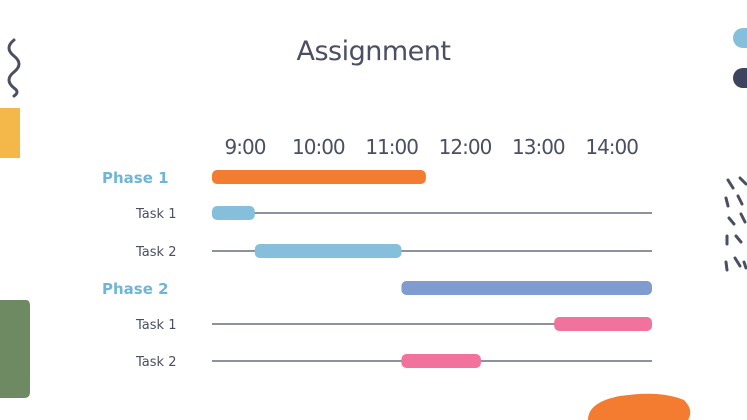  Describe the element at coordinates (611, 147) in the screenshot. I see `time-tick-label: 14:00` at that location.